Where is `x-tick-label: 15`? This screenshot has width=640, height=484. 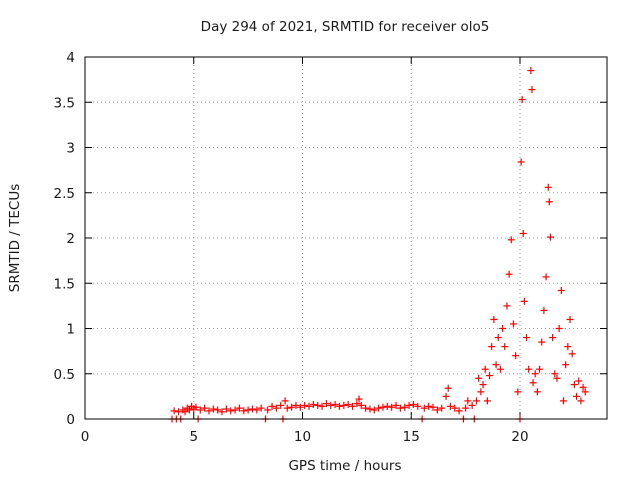 x-tick-label: 15 is located at coordinates (411, 437).